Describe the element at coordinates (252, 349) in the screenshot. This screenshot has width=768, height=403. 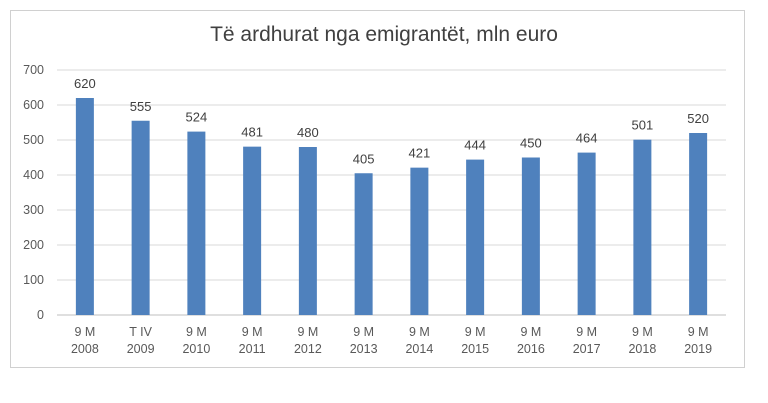
I see `x-tick-label: 2011` at that location.